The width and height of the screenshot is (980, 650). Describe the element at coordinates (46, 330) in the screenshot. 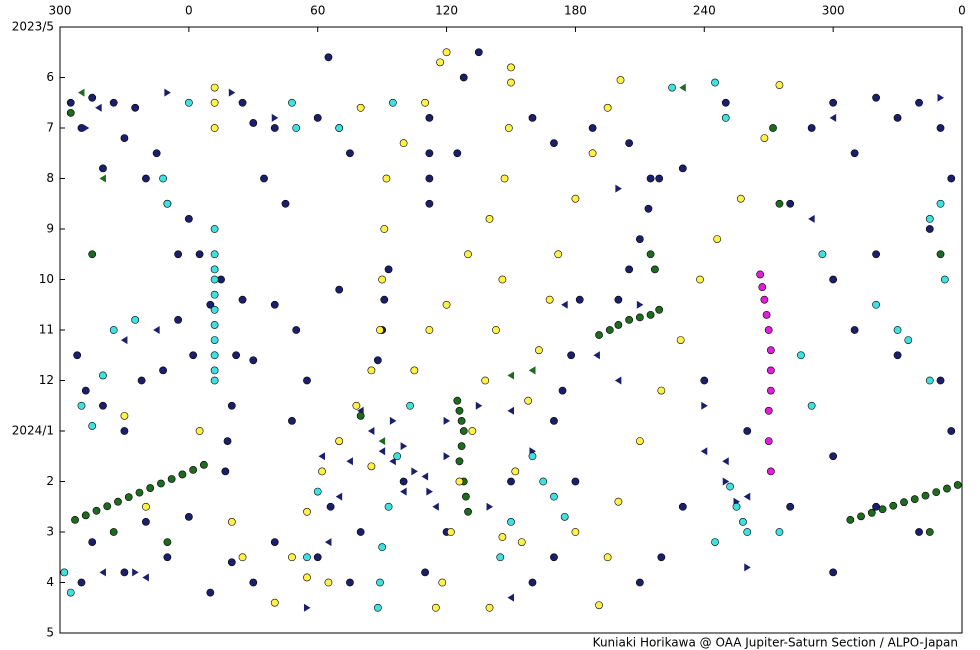

I see `y-tick-label: 11` at that location.